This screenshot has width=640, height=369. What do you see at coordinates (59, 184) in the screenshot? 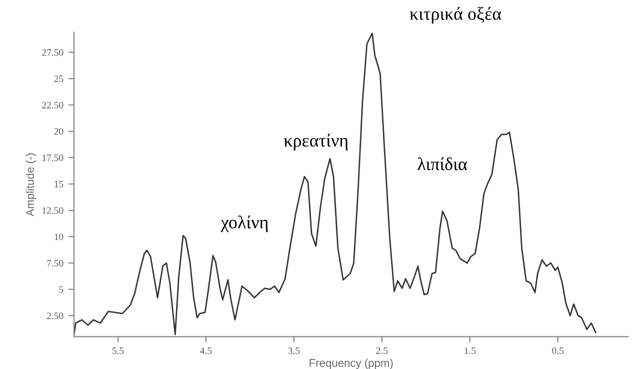
I see `y-tick-label: 15` at bounding box center [59, 184].